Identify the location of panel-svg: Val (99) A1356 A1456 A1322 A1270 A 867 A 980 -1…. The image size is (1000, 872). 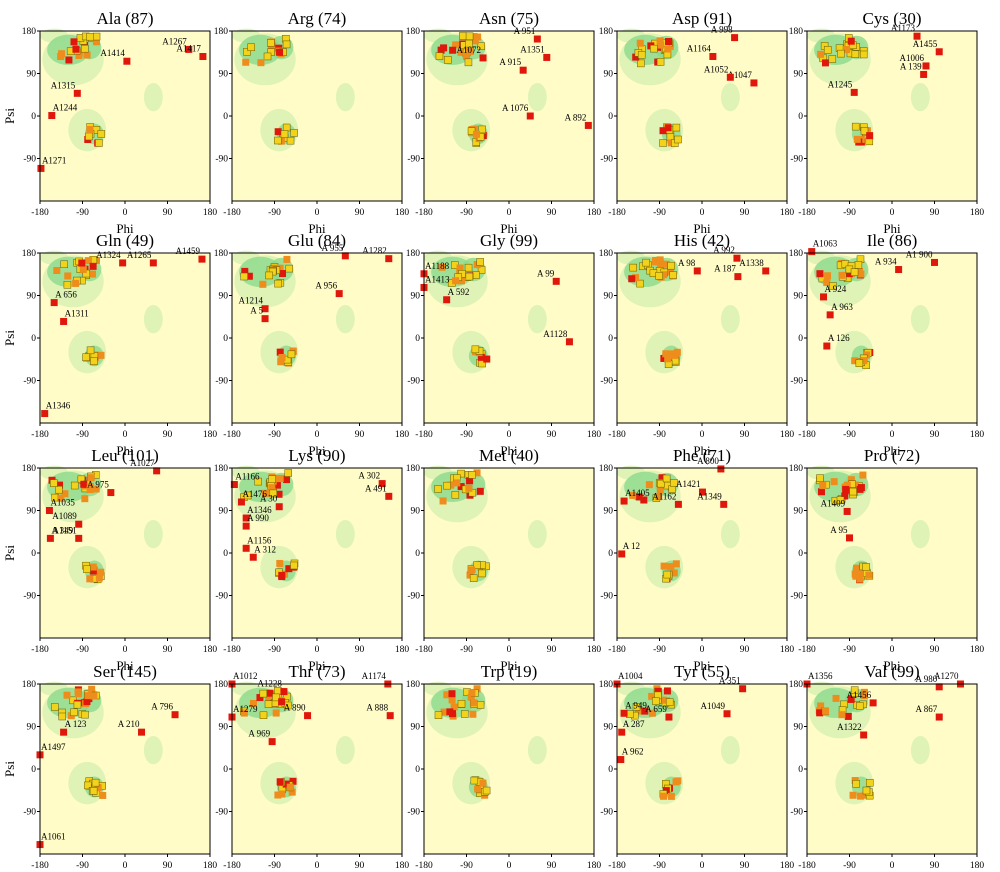
(887, 766).